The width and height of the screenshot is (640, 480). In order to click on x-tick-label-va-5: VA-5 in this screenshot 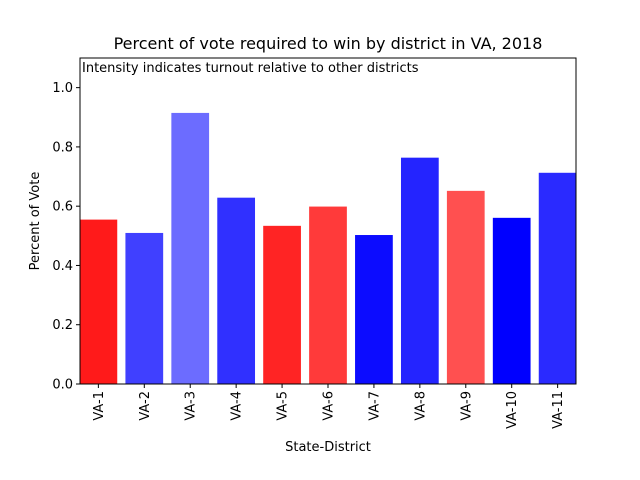, I will do `click(283, 406)`.